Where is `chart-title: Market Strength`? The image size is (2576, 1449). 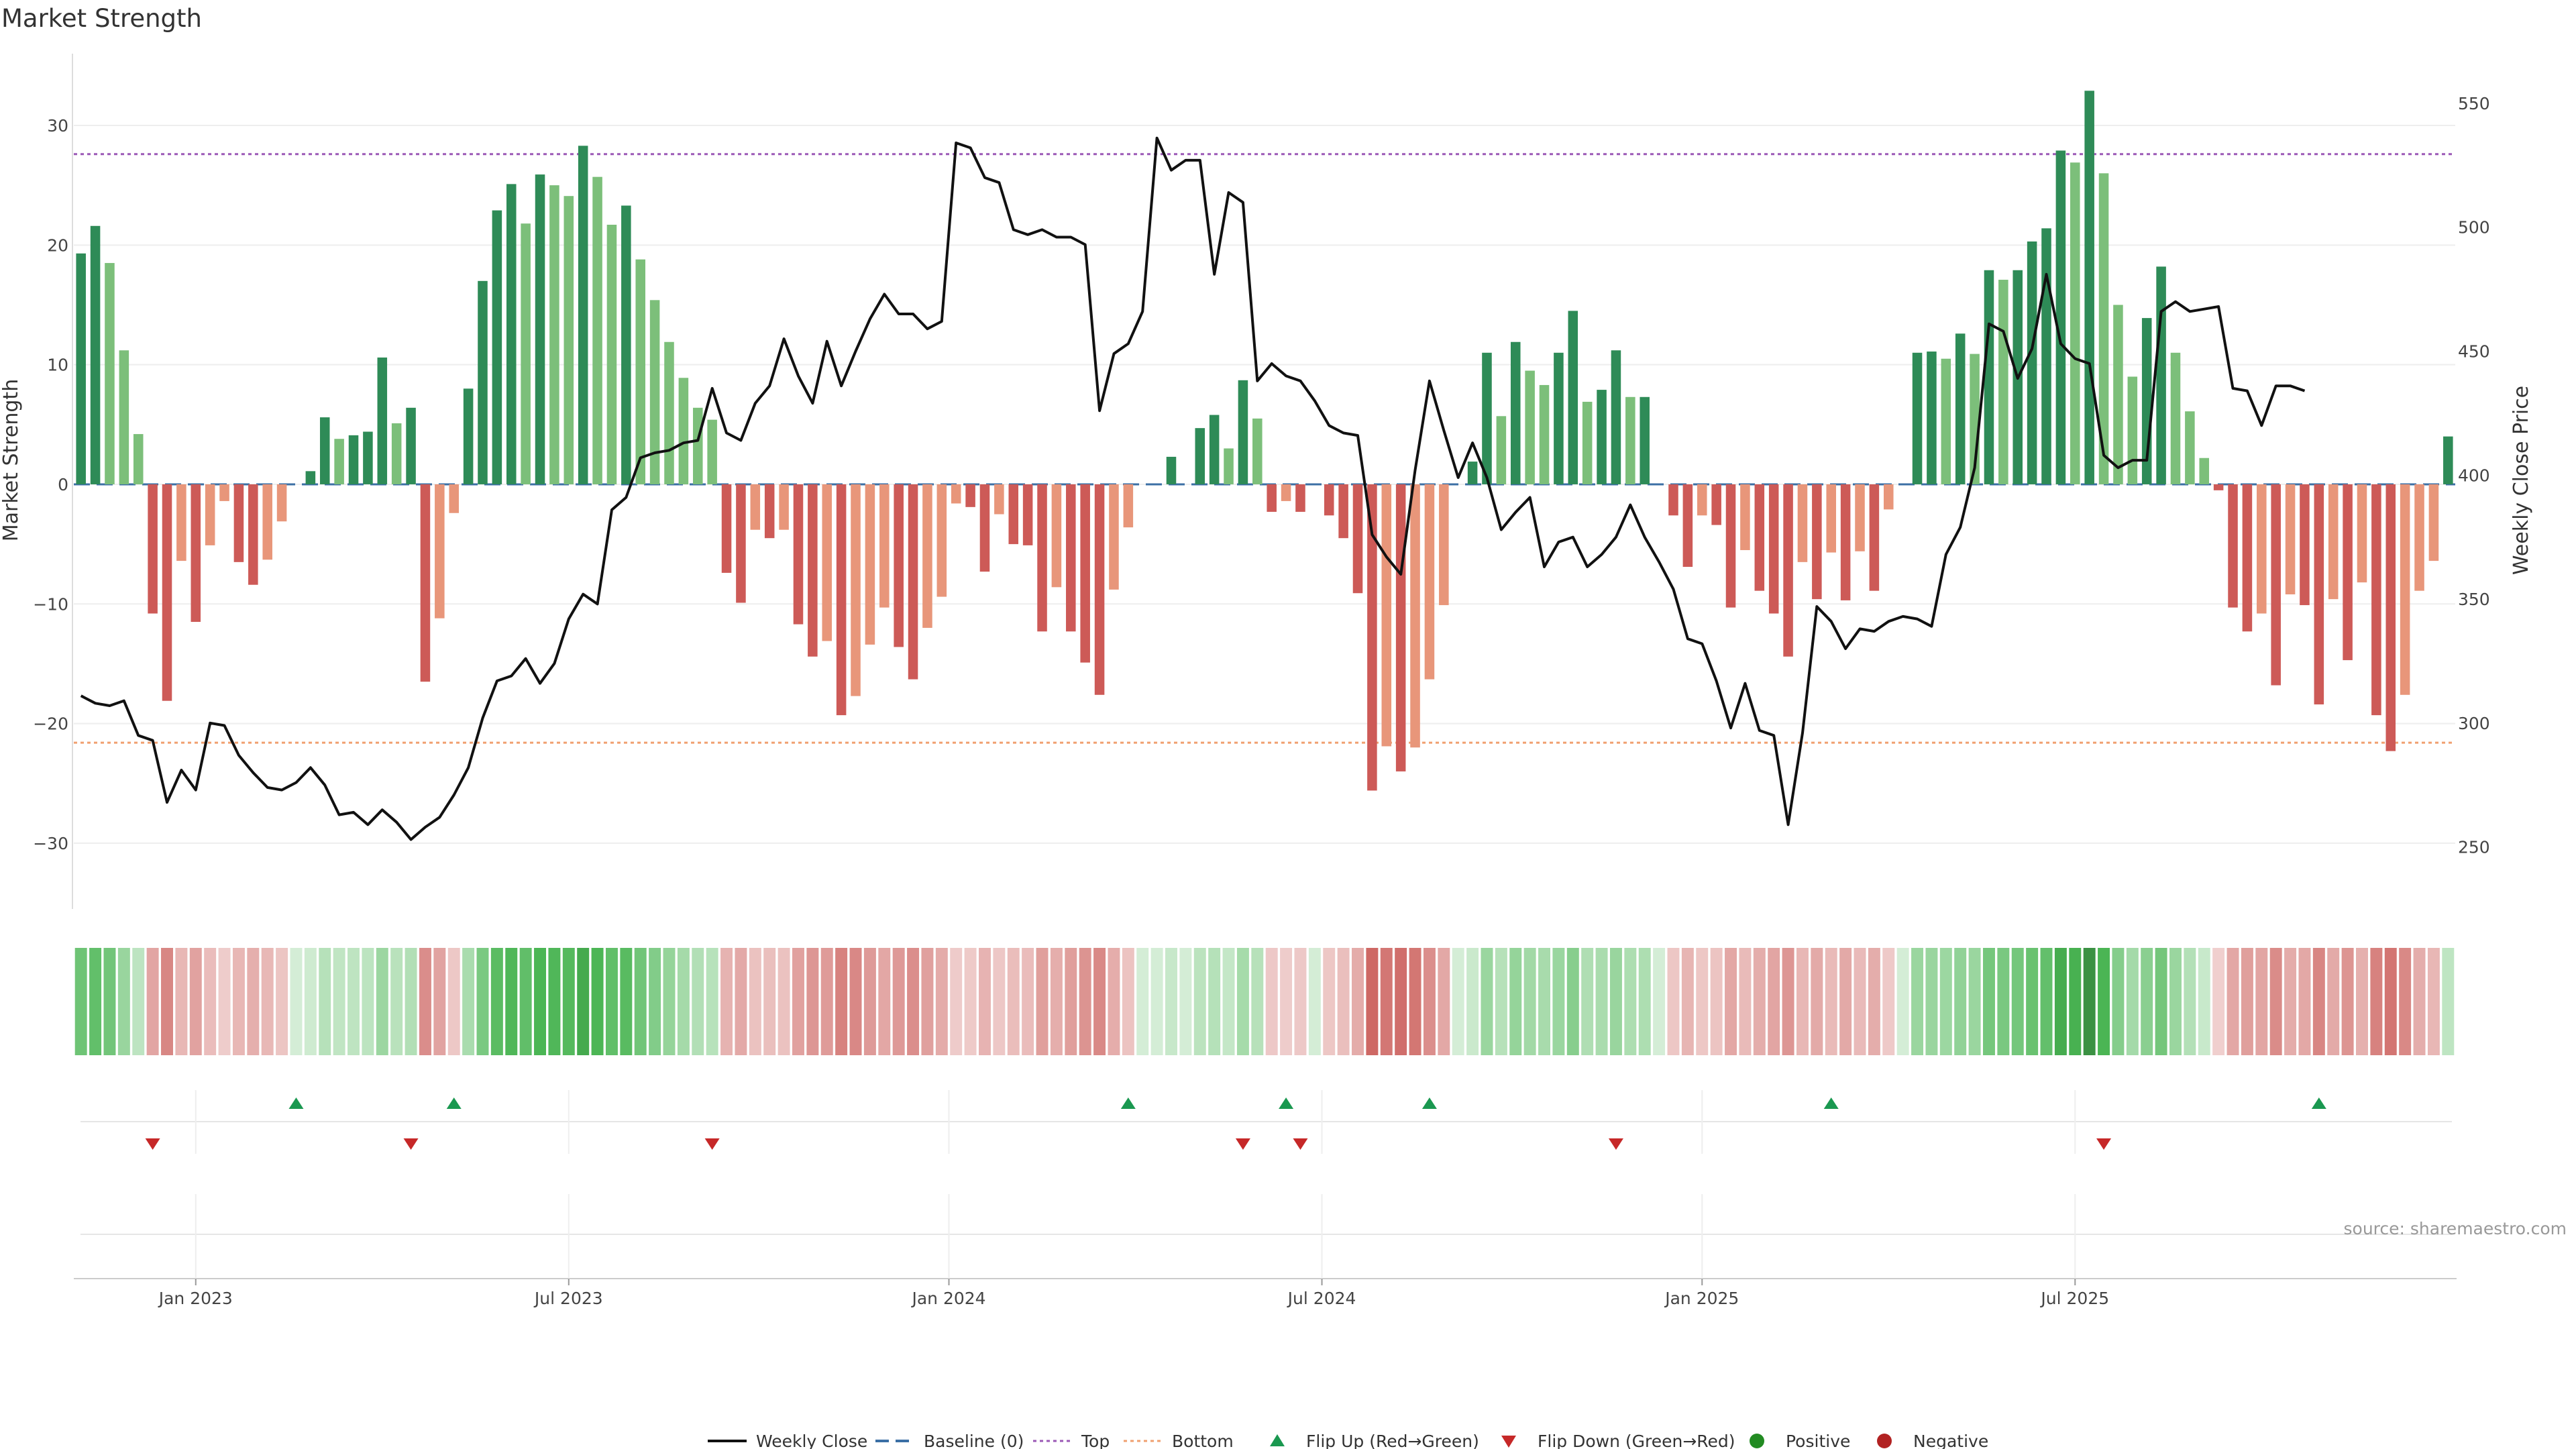 chart-title: Market Strength is located at coordinates (101, 18).